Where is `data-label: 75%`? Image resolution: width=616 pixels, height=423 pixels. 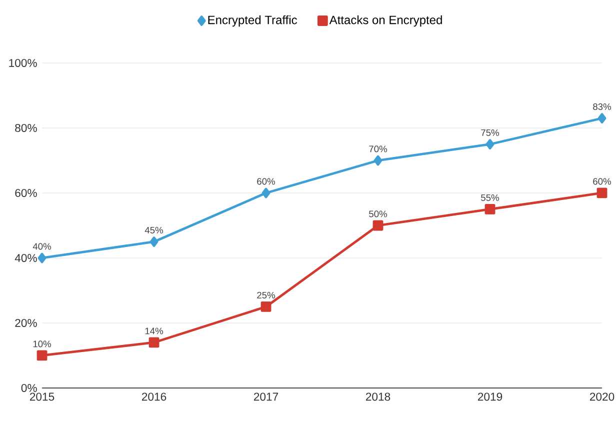
data-label: 75% is located at coordinates (490, 132).